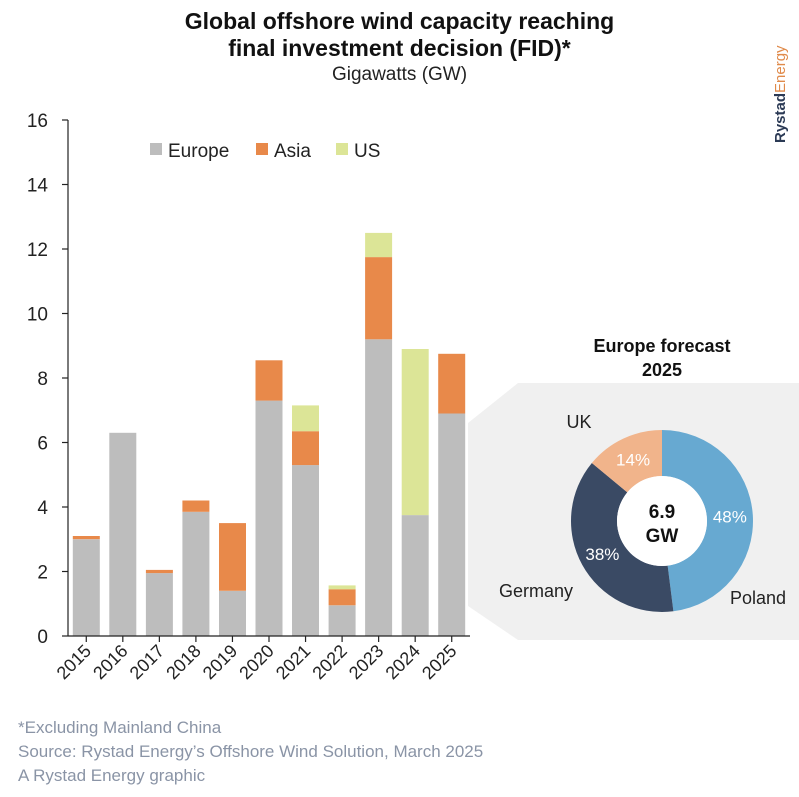 Image resolution: width=799 pixels, height=797 pixels. Describe the element at coordinates (183, 662) in the screenshot. I see `x-tick-label: 2018` at that location.